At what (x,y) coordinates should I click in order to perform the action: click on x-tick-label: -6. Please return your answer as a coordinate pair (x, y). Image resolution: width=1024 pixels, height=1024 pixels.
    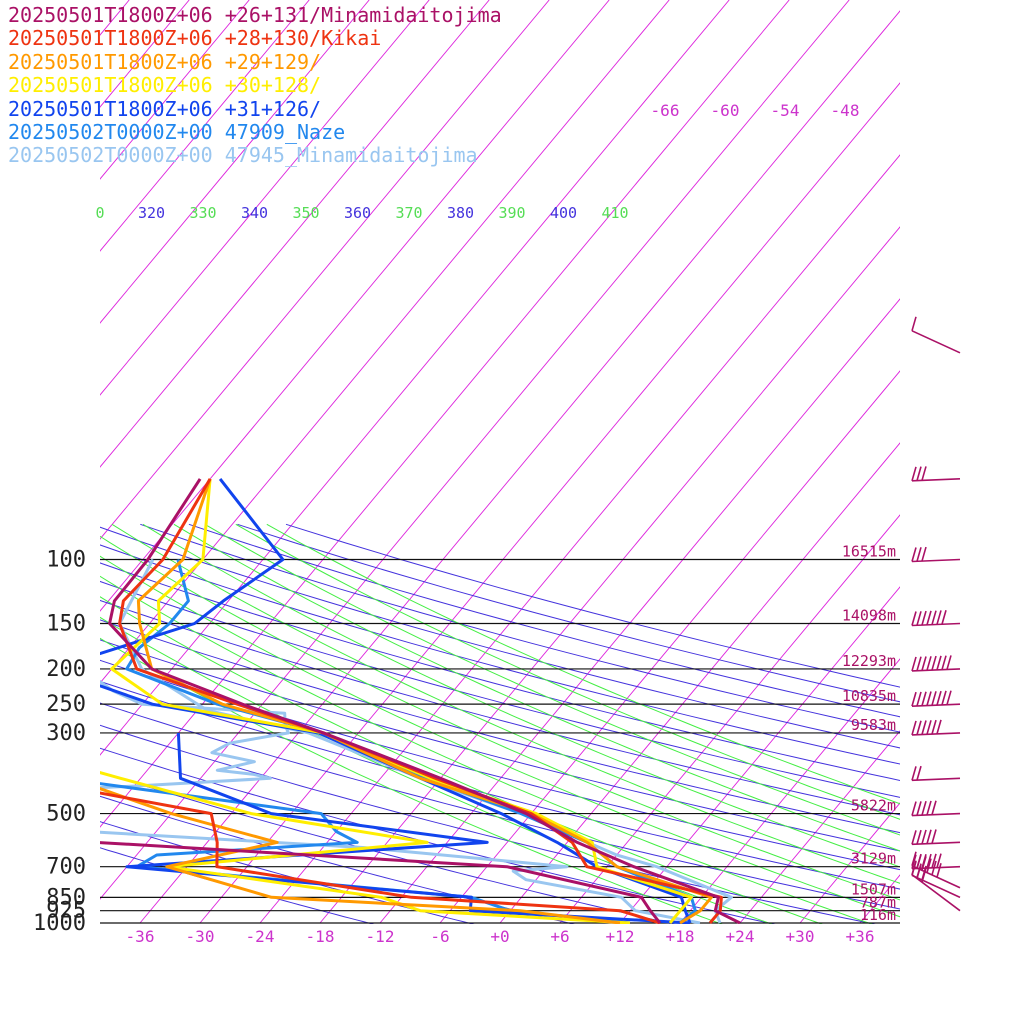
    Looking at the image, I should click on (439, 936).